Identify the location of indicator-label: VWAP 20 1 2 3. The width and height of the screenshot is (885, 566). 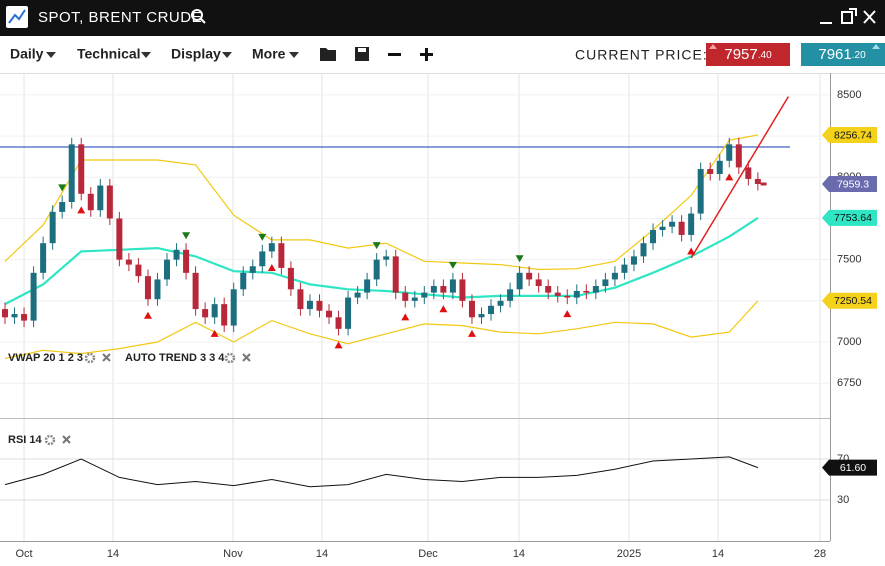
(45, 358).